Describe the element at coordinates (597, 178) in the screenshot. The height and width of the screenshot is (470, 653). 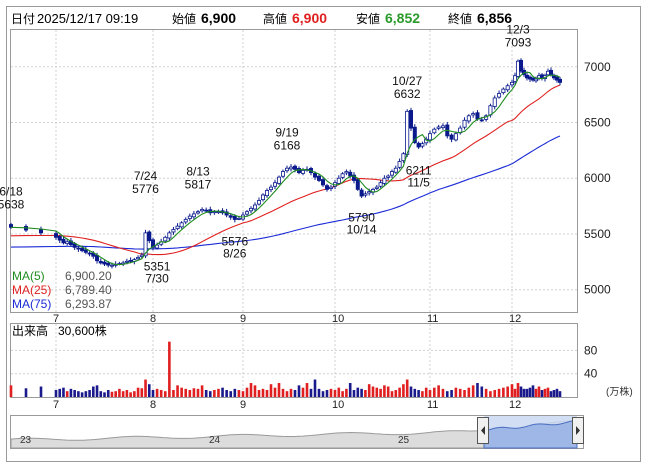
I see `price-y-tick-label: 6000` at that location.